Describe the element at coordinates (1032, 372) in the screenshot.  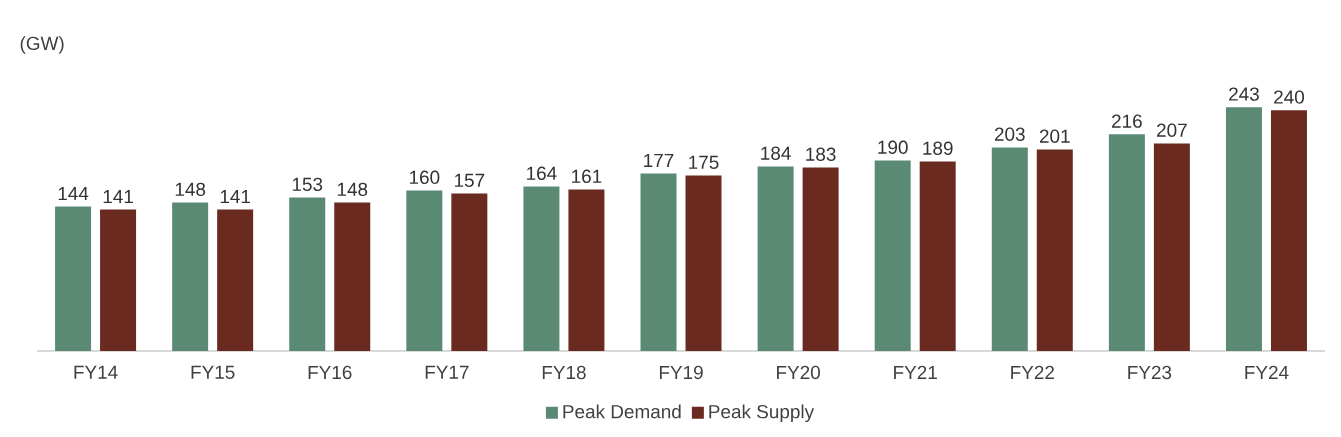
I see `x-tick-label: FY22` at that location.